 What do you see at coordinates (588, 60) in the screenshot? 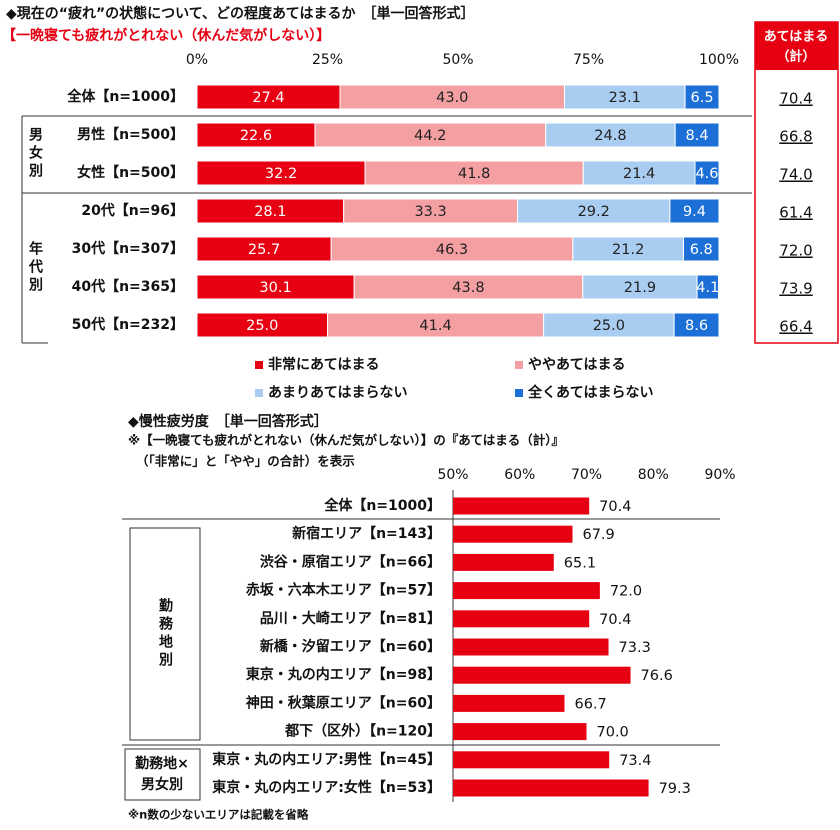
I see `x-tick-label: 75%` at bounding box center [588, 60].